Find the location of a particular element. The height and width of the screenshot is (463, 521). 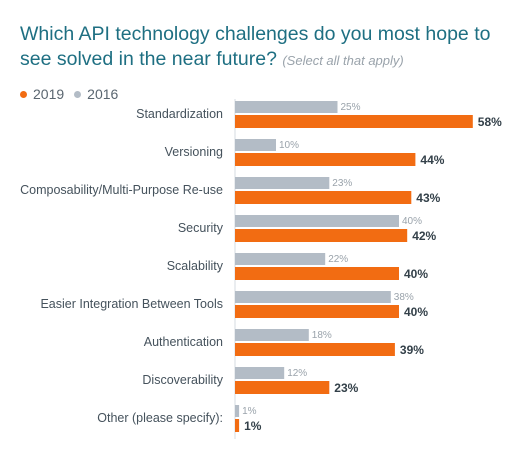

legend-item-2019: 2019 is located at coordinates (42, 94).